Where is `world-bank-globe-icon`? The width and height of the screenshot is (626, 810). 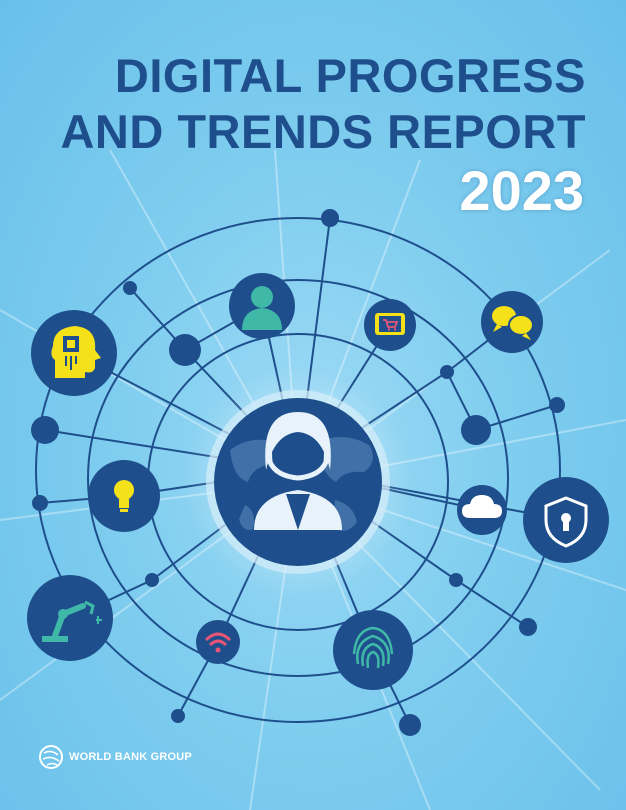
world-bank-globe-icon is located at coordinates (51, 757).